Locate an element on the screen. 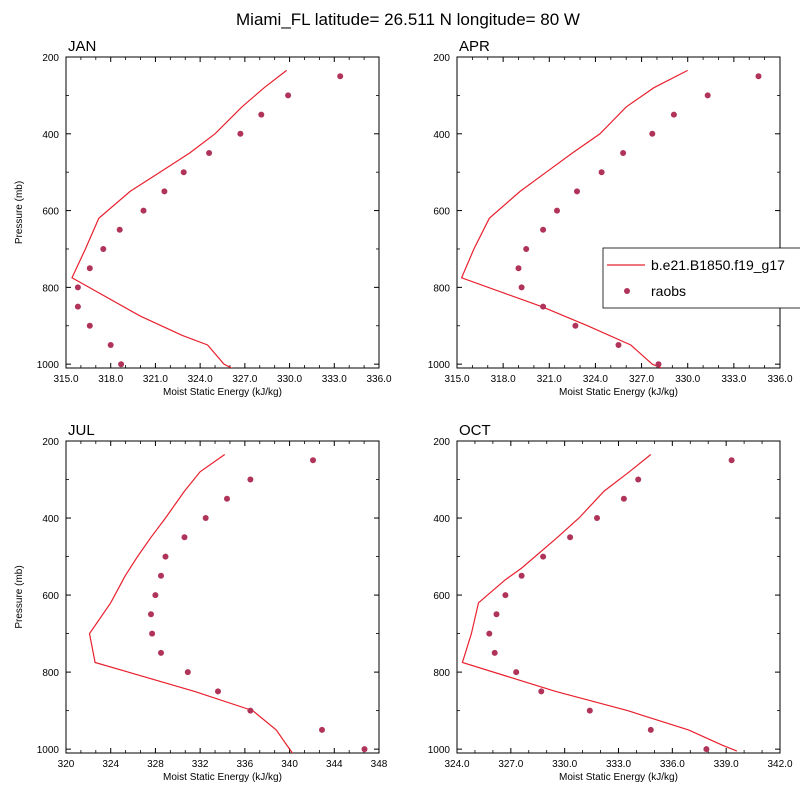 The image size is (800, 800). panel-jul-xtick-label: 348 is located at coordinates (379, 764).